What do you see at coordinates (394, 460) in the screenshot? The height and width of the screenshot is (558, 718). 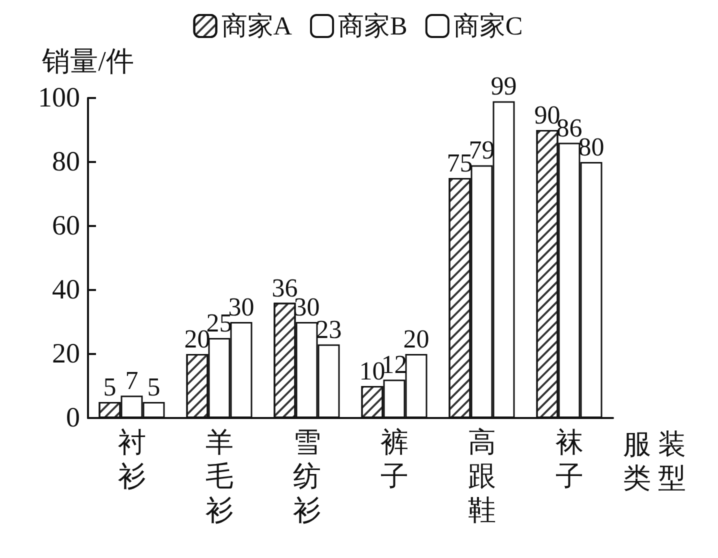 I see `x-tick-label: 裤子` at bounding box center [394, 460].